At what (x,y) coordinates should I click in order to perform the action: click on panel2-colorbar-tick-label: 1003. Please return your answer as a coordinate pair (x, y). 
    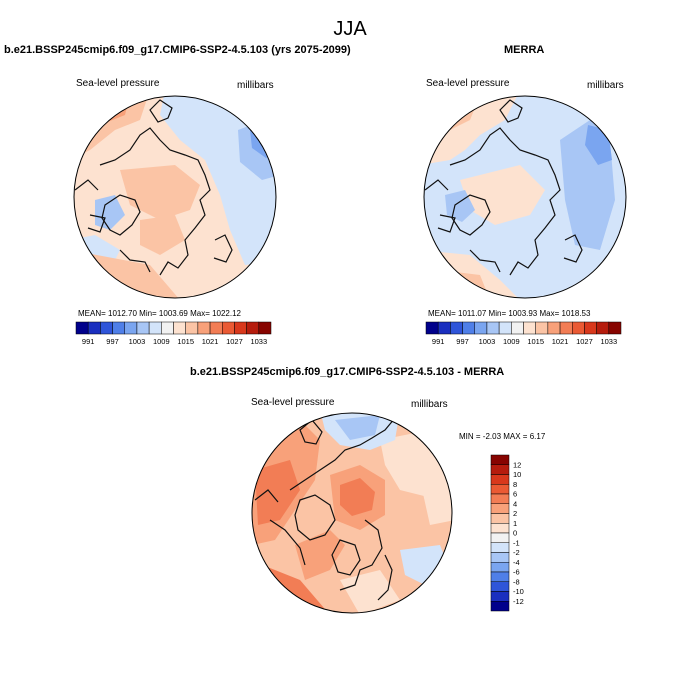
    Looking at the image, I should click on (487, 341).